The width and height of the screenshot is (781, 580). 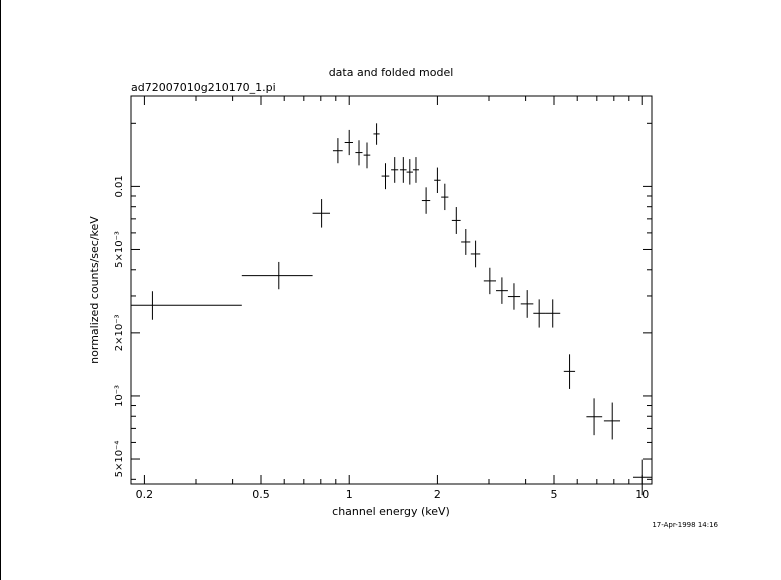 I want to click on y-tick-labels: 5×10⁻⁴ 10⁻³ 2×10⁻³ 5×10⁻³ 0.01, so click(x=119, y=326).